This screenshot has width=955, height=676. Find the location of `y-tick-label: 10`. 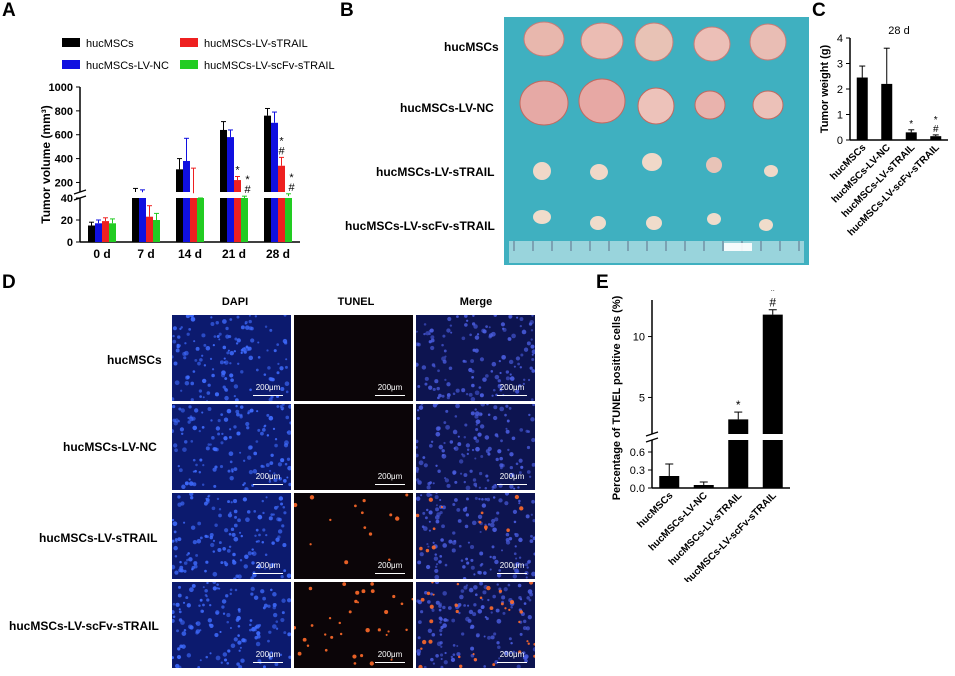

y-tick-label: 10 is located at coordinates (639, 338).